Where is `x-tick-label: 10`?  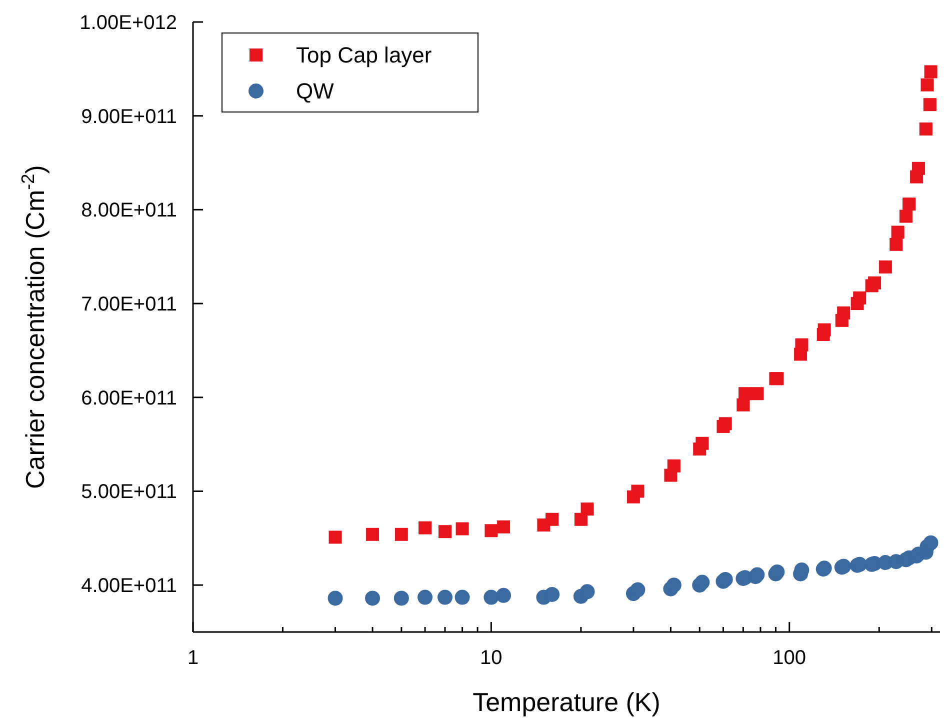
x-tick-label: 10 is located at coordinates (491, 658).